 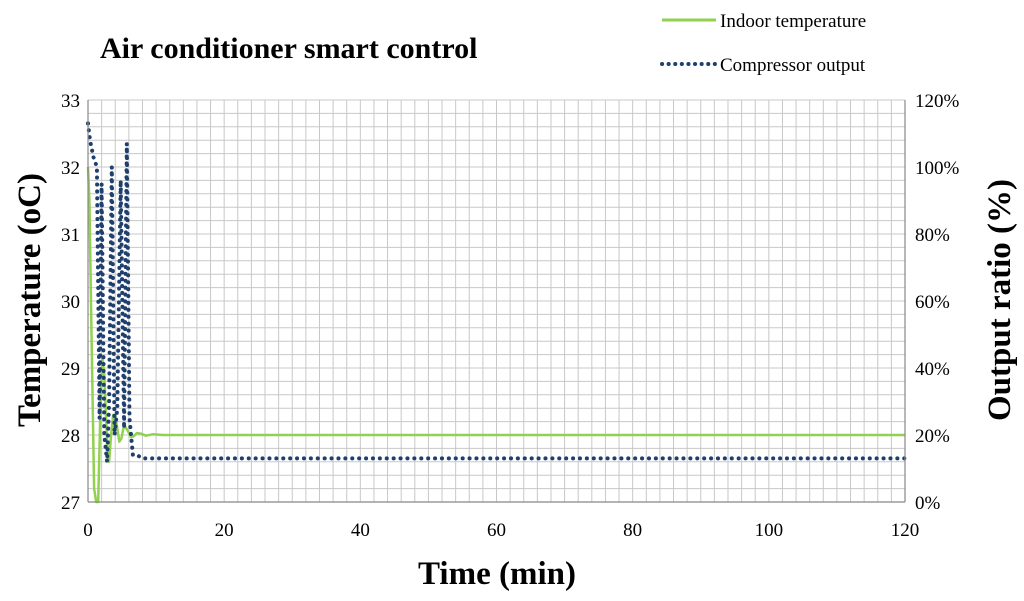 What do you see at coordinates (70, 235) in the screenshot?
I see `y-left-tick-label: 31` at bounding box center [70, 235].